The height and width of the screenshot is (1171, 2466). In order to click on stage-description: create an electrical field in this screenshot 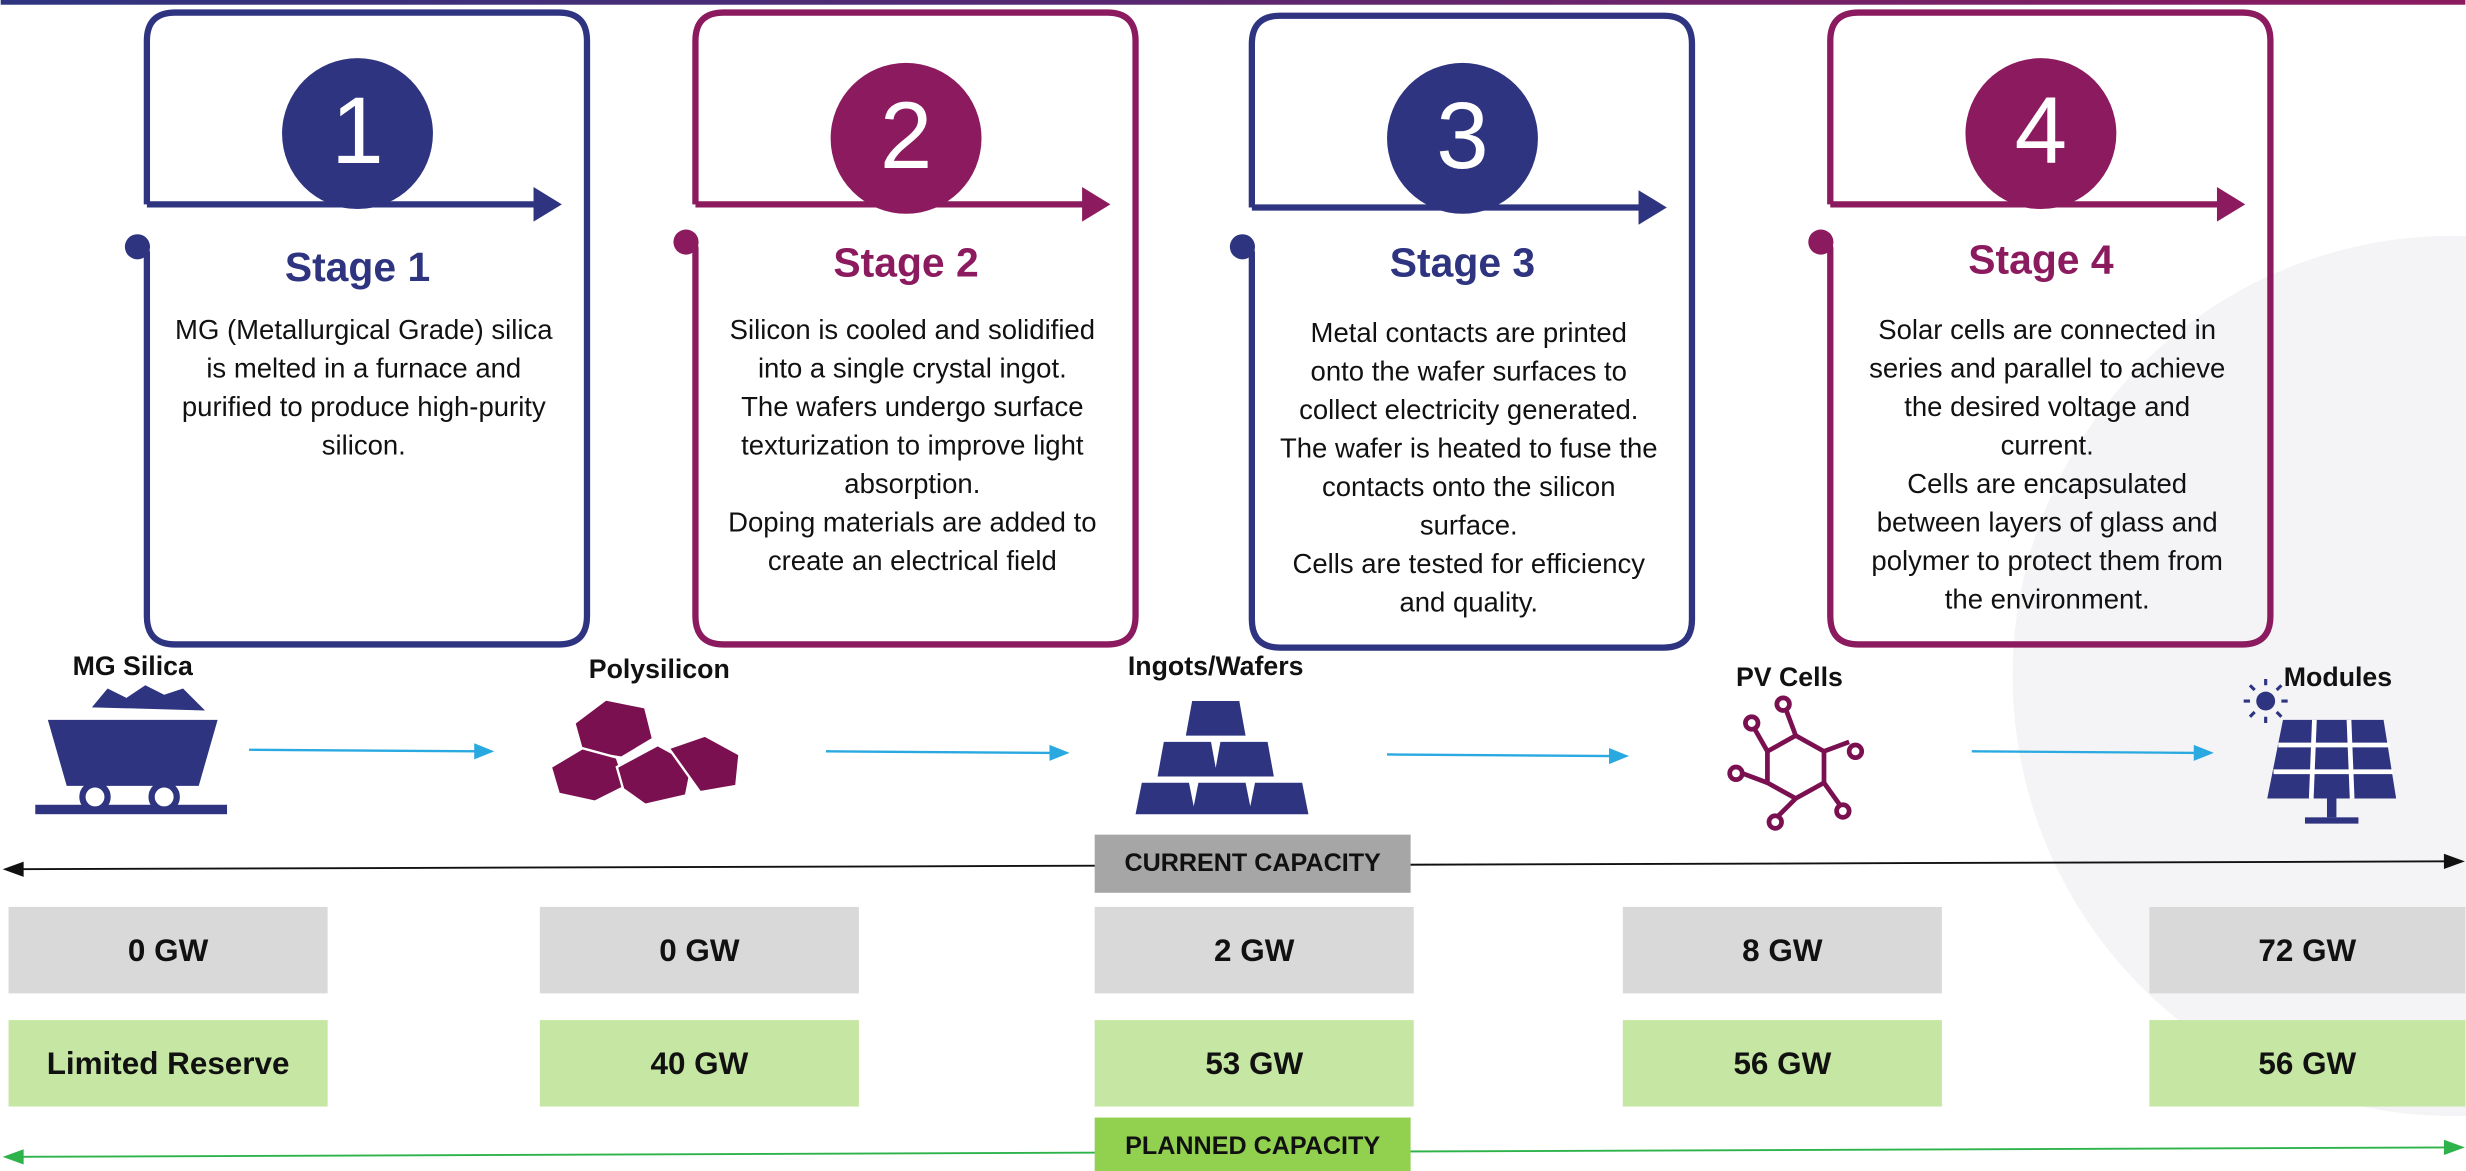, I will do `click(912, 560)`.